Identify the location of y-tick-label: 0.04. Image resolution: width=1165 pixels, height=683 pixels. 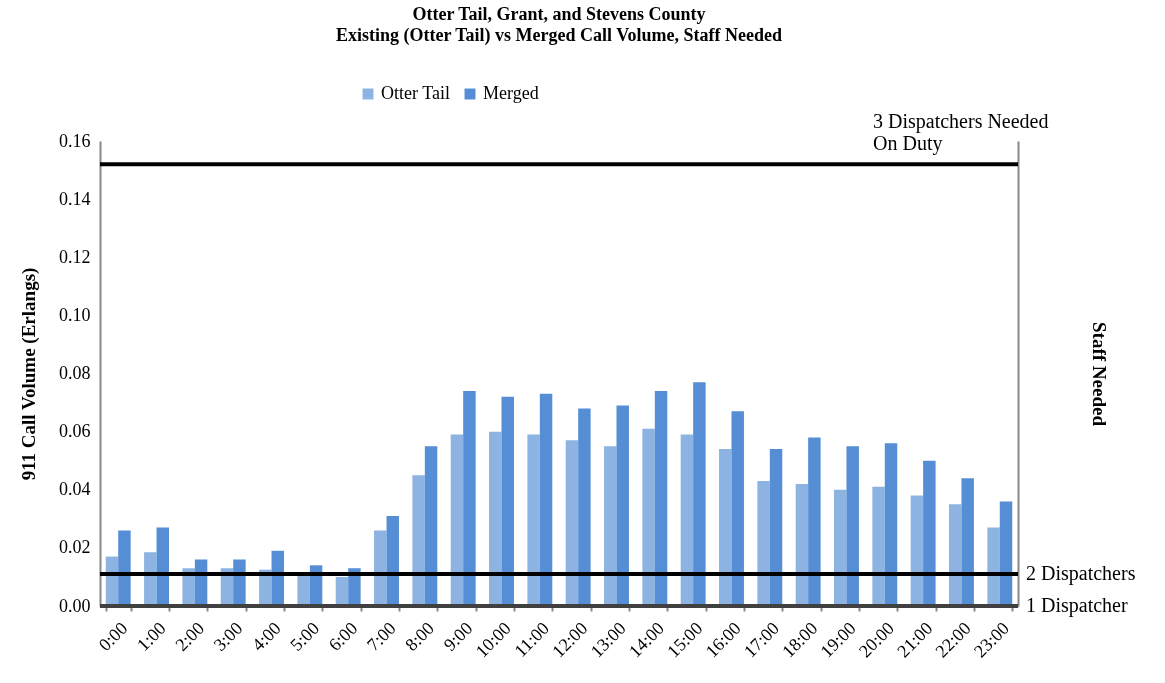
(75, 489).